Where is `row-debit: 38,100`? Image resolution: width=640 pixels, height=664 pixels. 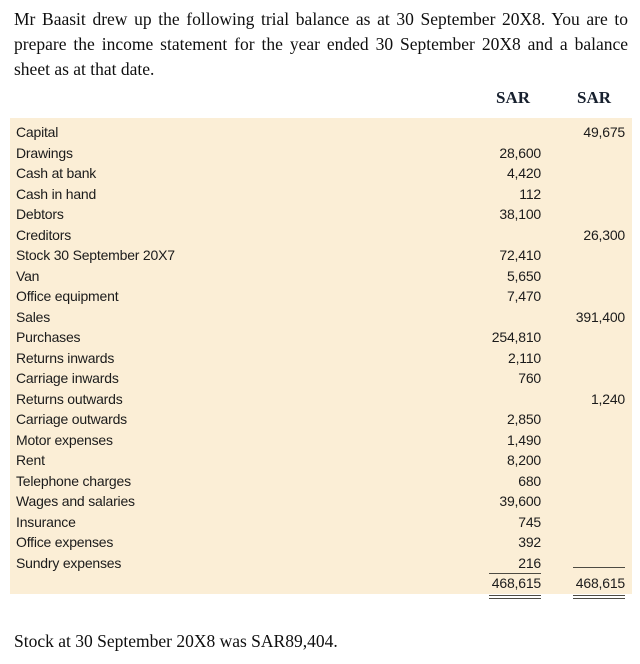
row-debit: 38,100 is located at coordinates (481, 214).